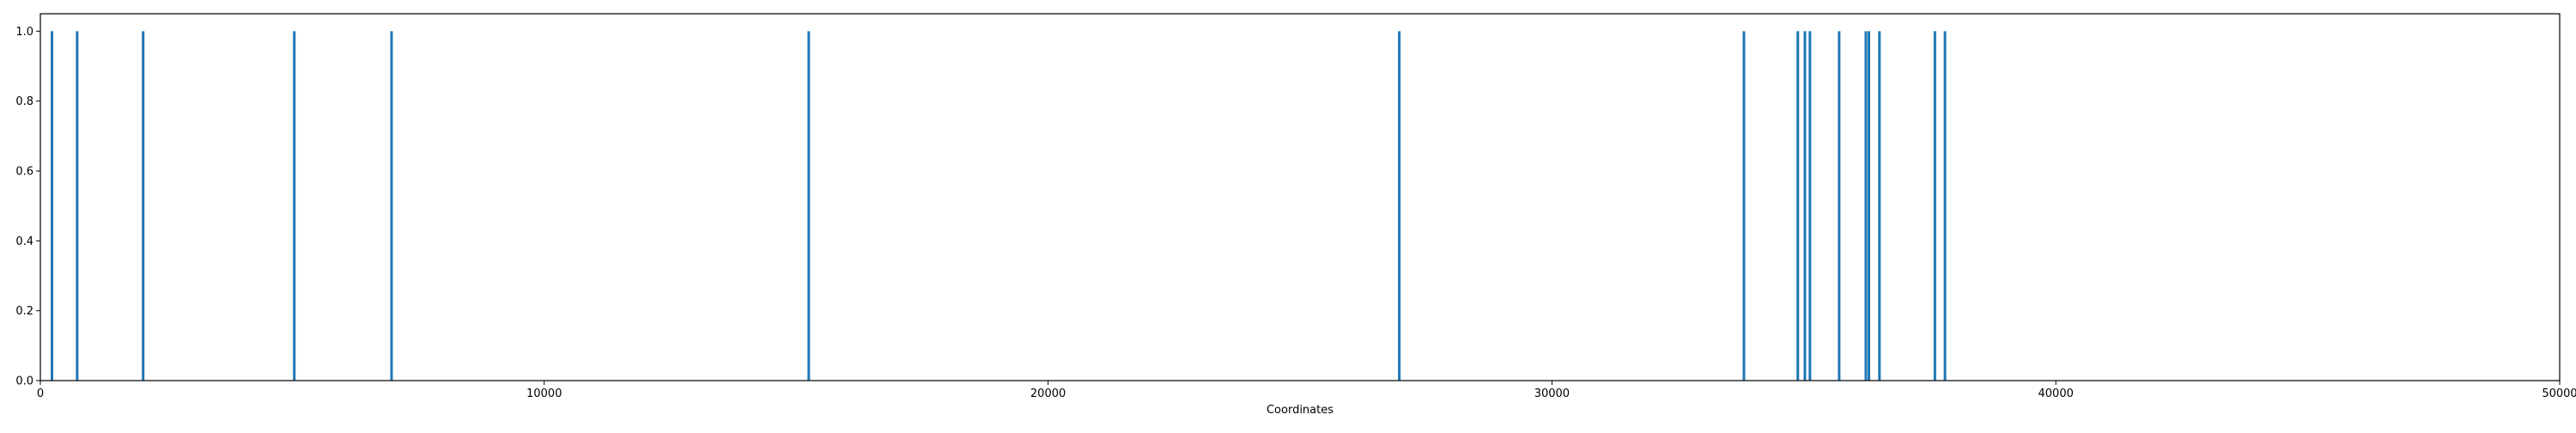  Describe the element at coordinates (1301, 410) in the screenshot. I see `x-axis-label: Coordinates` at that location.